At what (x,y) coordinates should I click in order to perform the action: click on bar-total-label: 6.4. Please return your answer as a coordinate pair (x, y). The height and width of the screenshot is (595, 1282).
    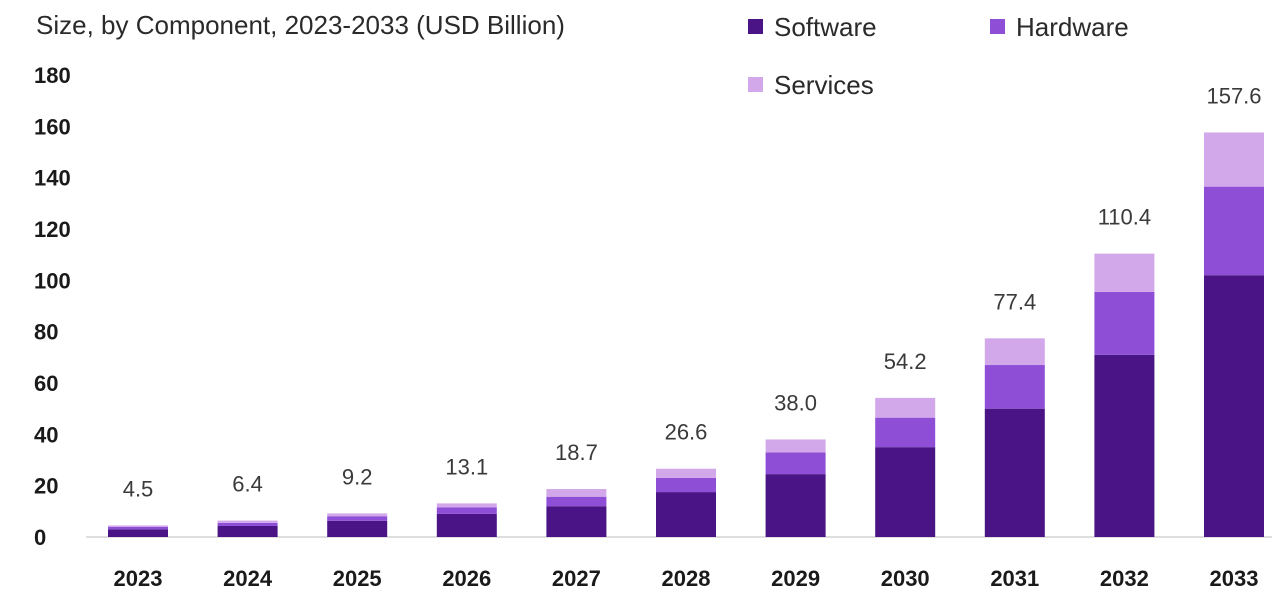
    Looking at the image, I should click on (247, 484).